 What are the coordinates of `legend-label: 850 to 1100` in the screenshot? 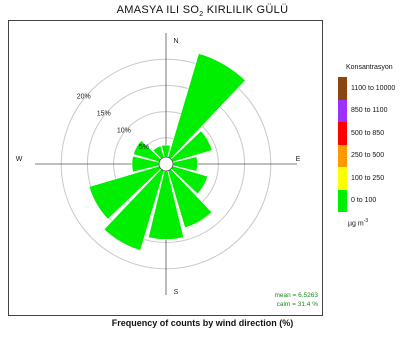 It's located at (369, 111).